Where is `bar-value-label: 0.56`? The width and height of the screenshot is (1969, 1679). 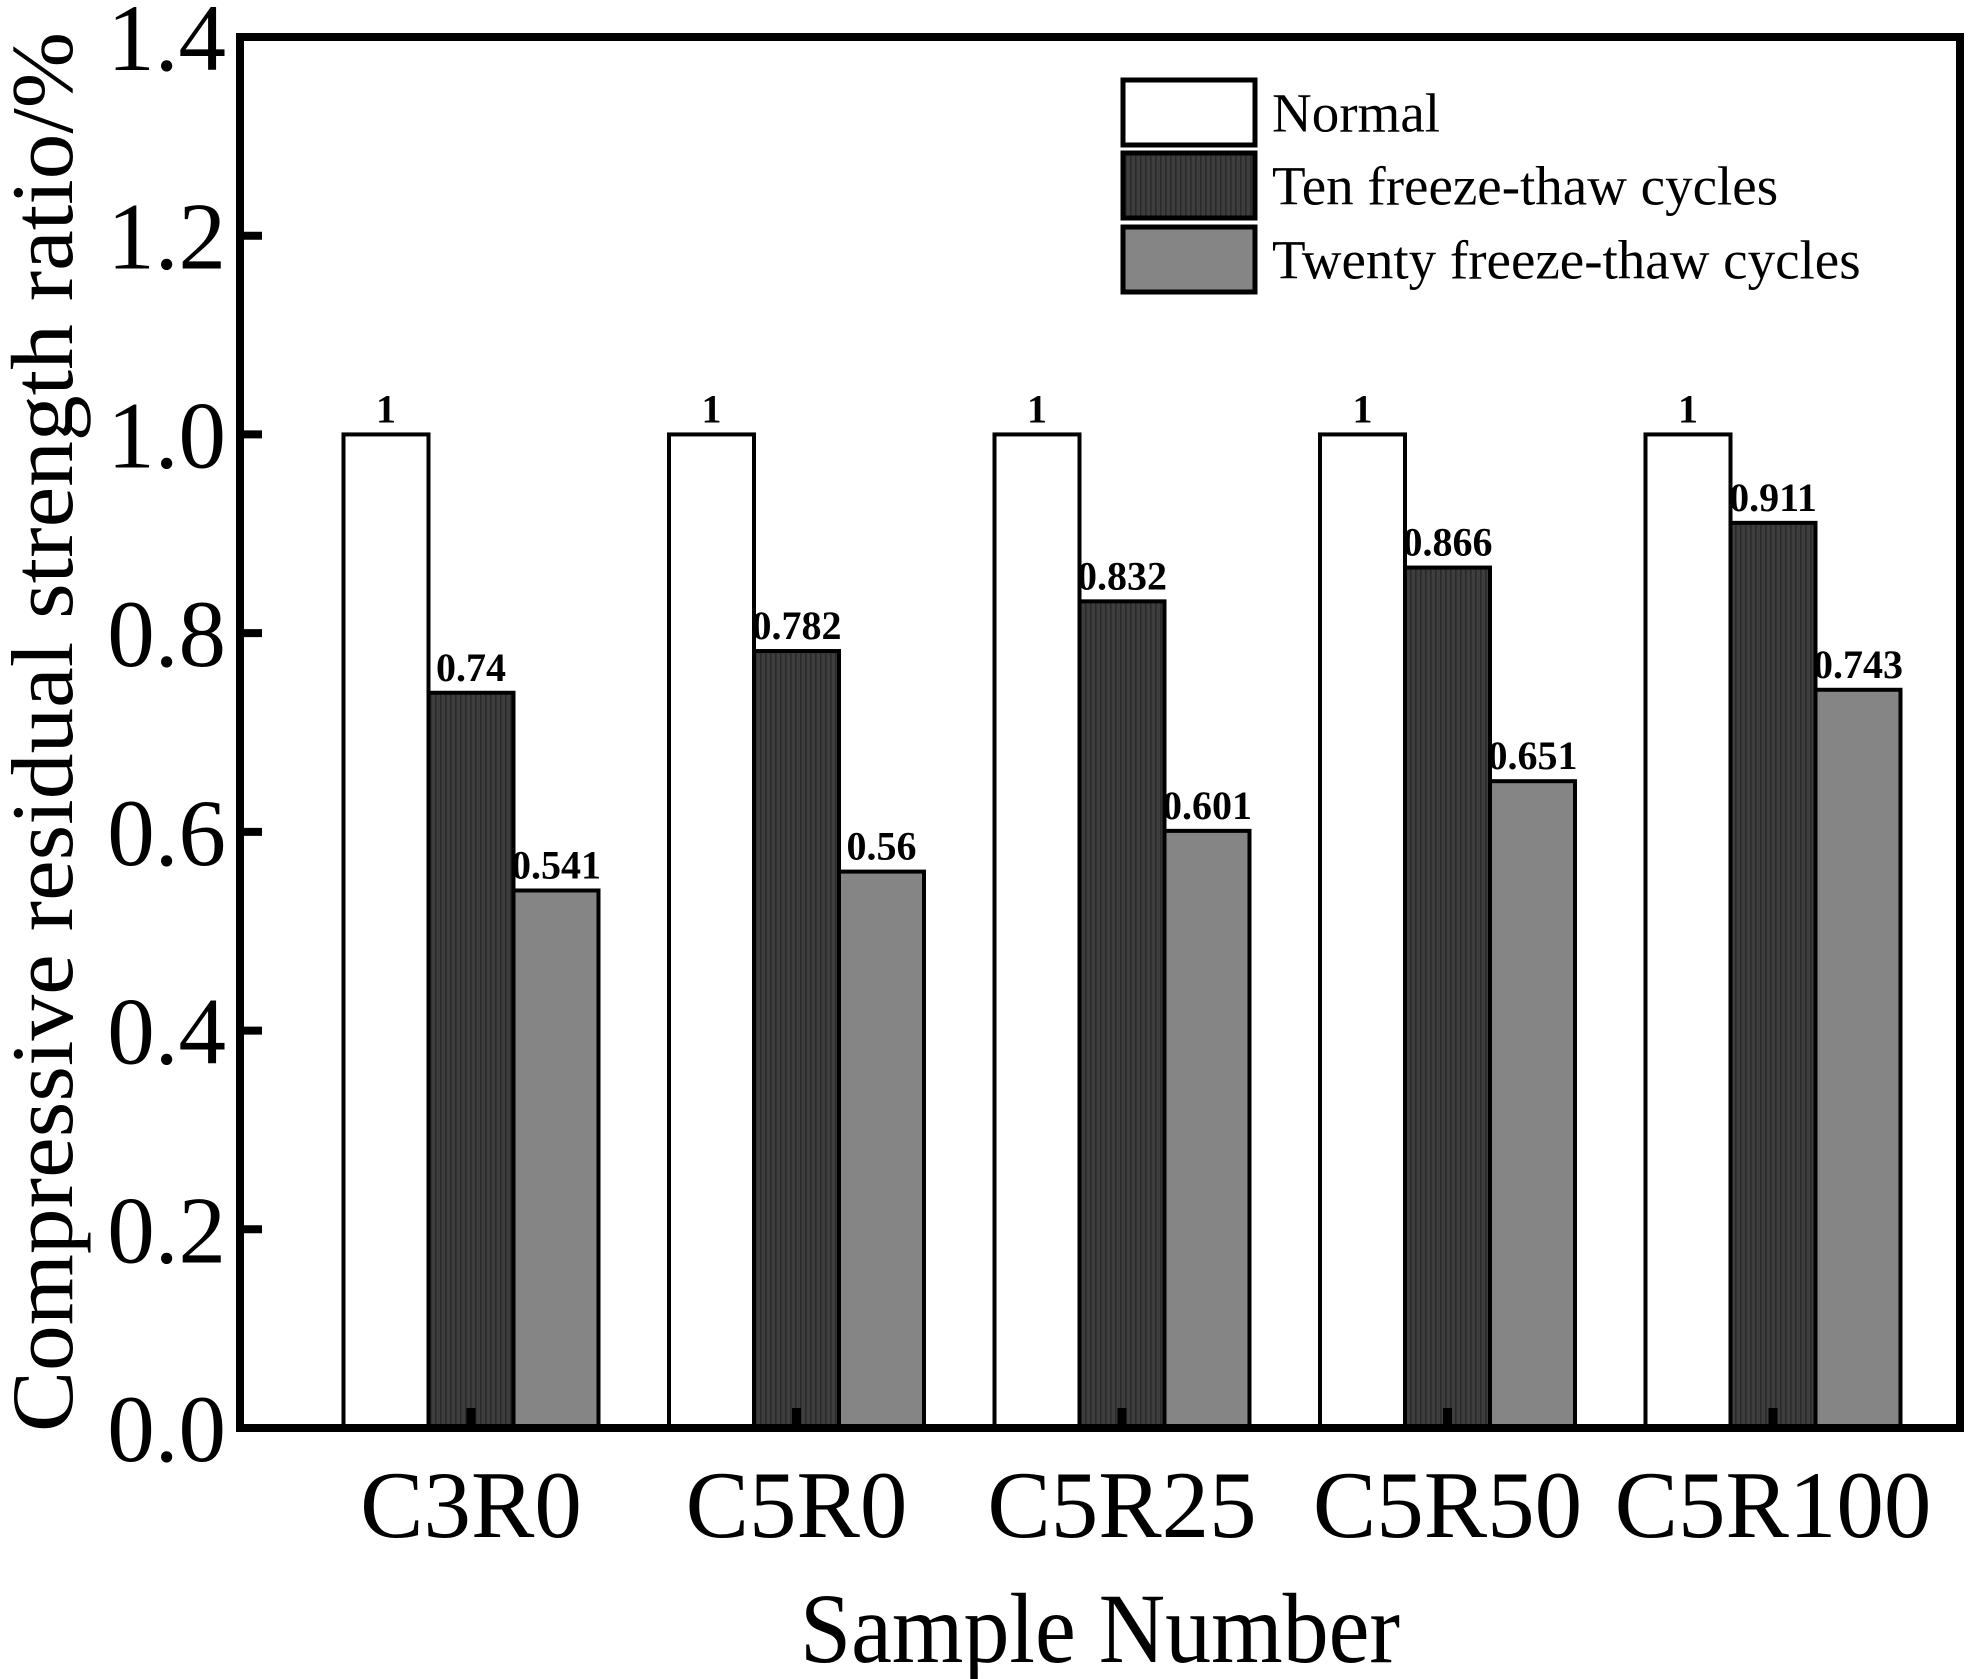 bar-value-label: 0.56 is located at coordinates (882, 846).